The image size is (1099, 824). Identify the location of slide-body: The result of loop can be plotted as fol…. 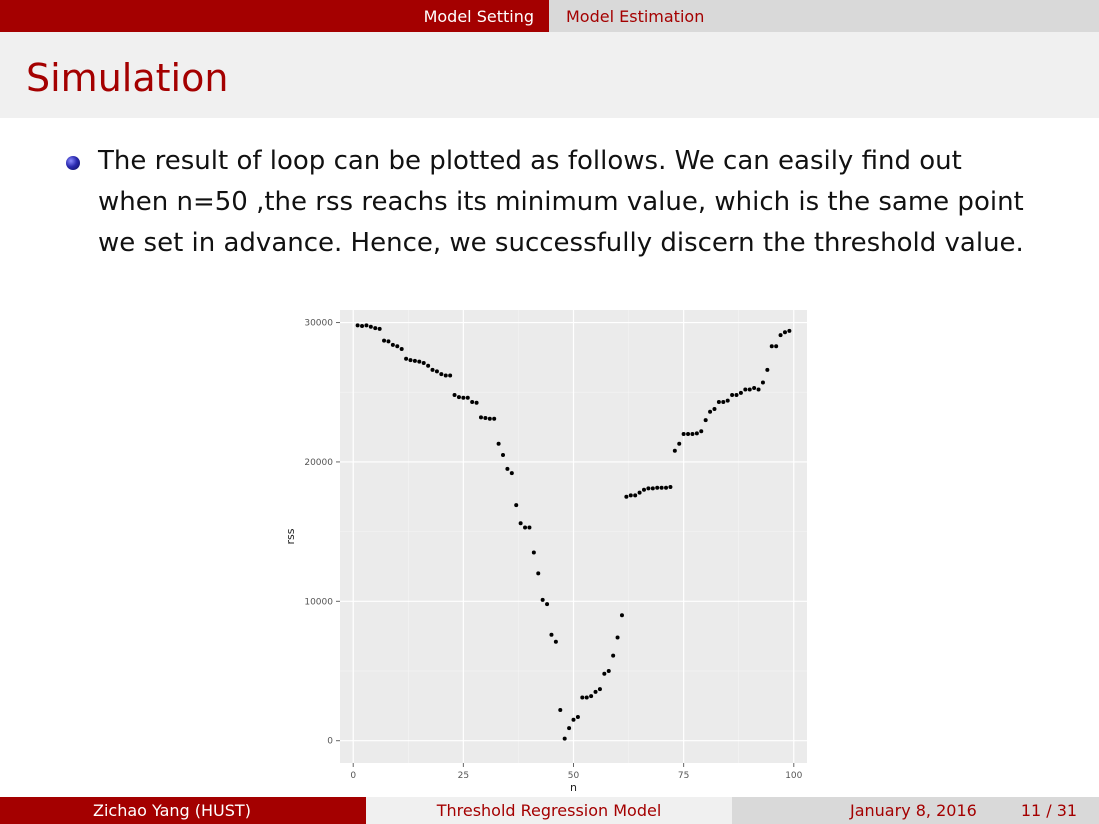
(585, 202).